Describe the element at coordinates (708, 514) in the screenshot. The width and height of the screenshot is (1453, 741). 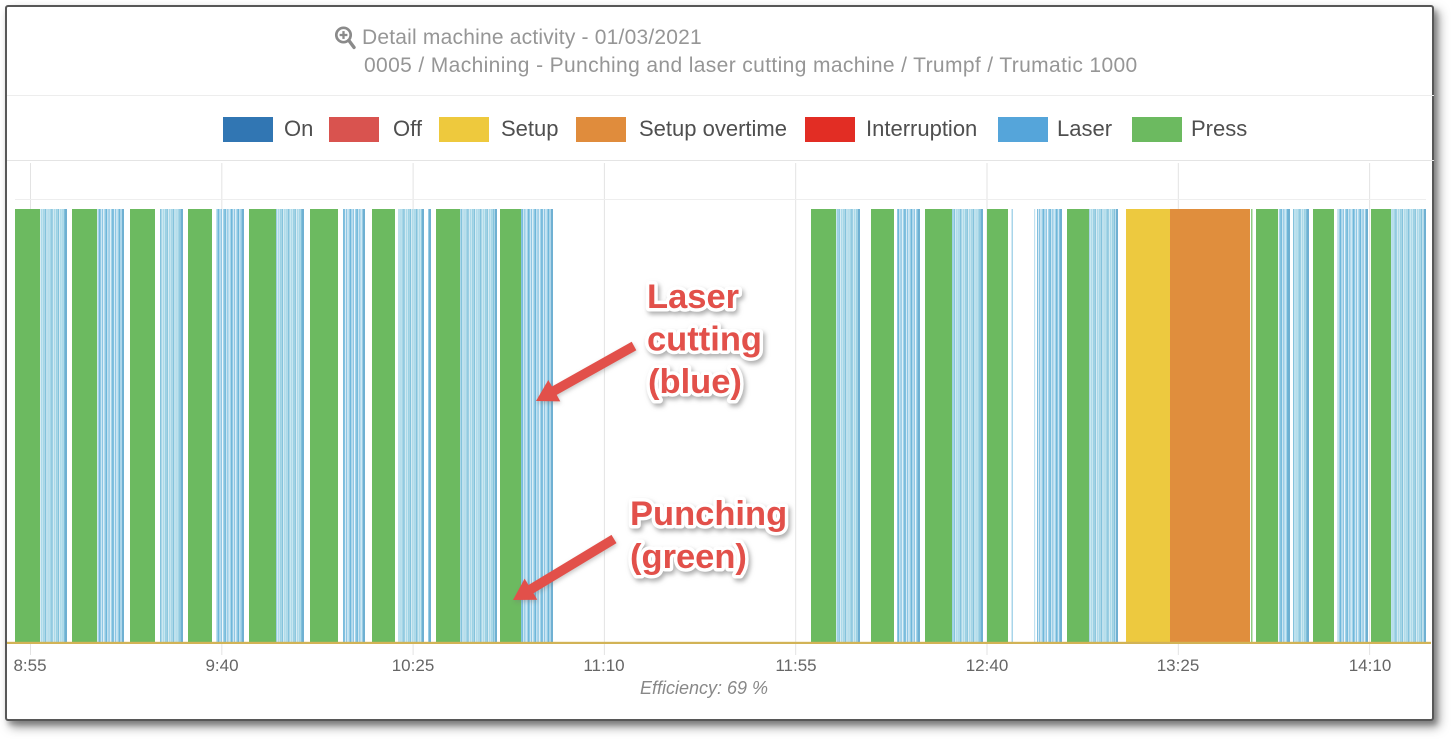
I see `svg-text: Punching` at that location.